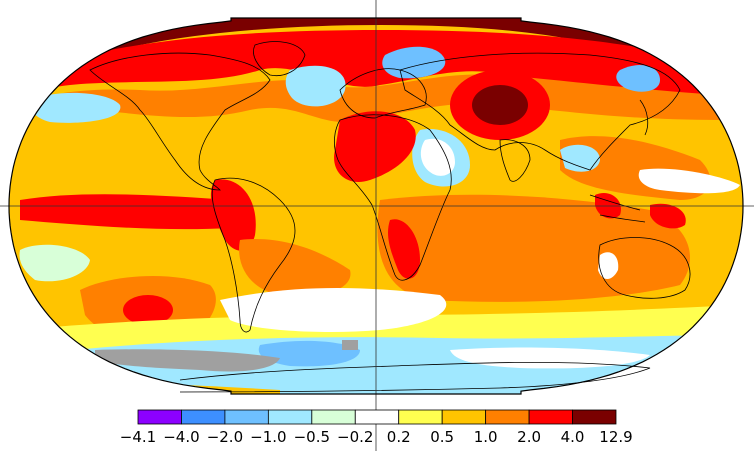 The height and width of the screenshot is (451, 754). What do you see at coordinates (414, 62) in the screenshot?
I see `europe-cool` at bounding box center [414, 62].